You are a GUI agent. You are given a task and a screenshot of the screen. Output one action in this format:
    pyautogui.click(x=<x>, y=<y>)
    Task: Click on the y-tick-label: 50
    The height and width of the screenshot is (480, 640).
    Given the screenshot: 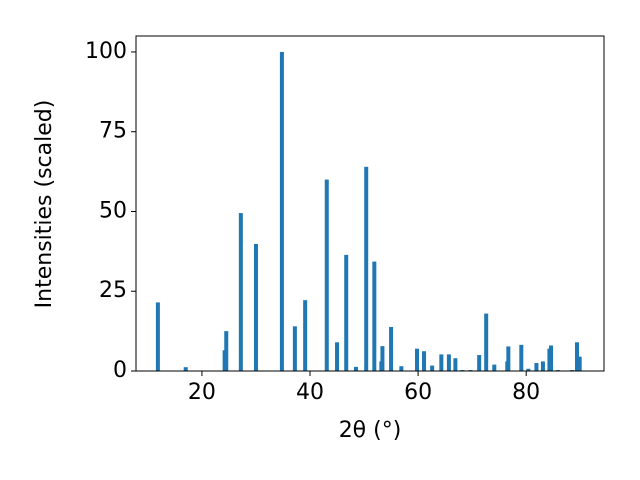 What is the action you would take?
    pyautogui.click(x=113, y=210)
    